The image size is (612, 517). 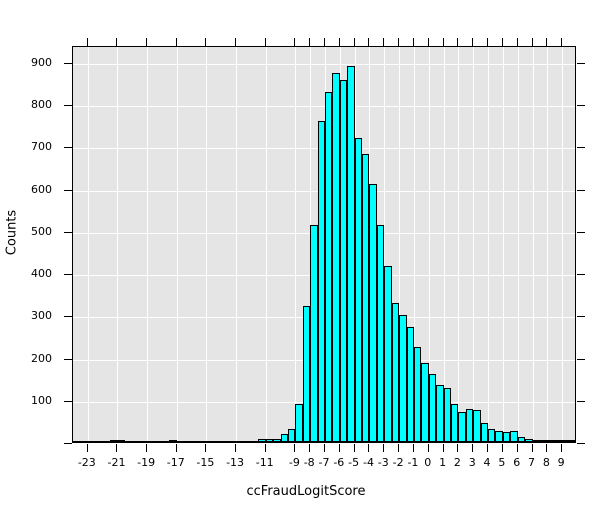 What do you see at coordinates (41, 147) in the screenshot?
I see `y-tick-label: 700` at bounding box center [41, 147].